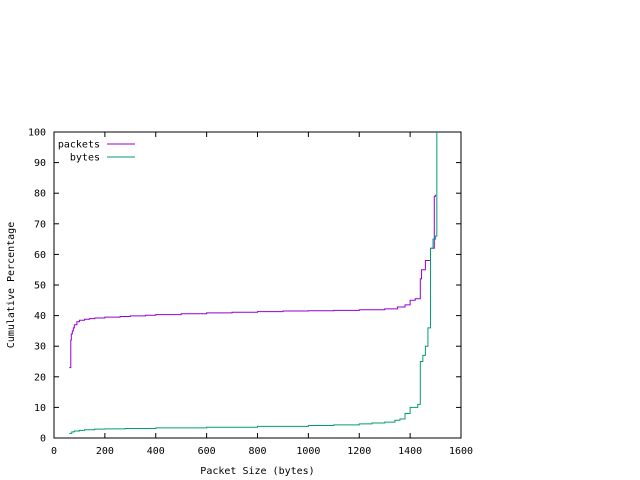 The image size is (640, 480). I want to click on x-tick-label-3: 600, so click(207, 451).